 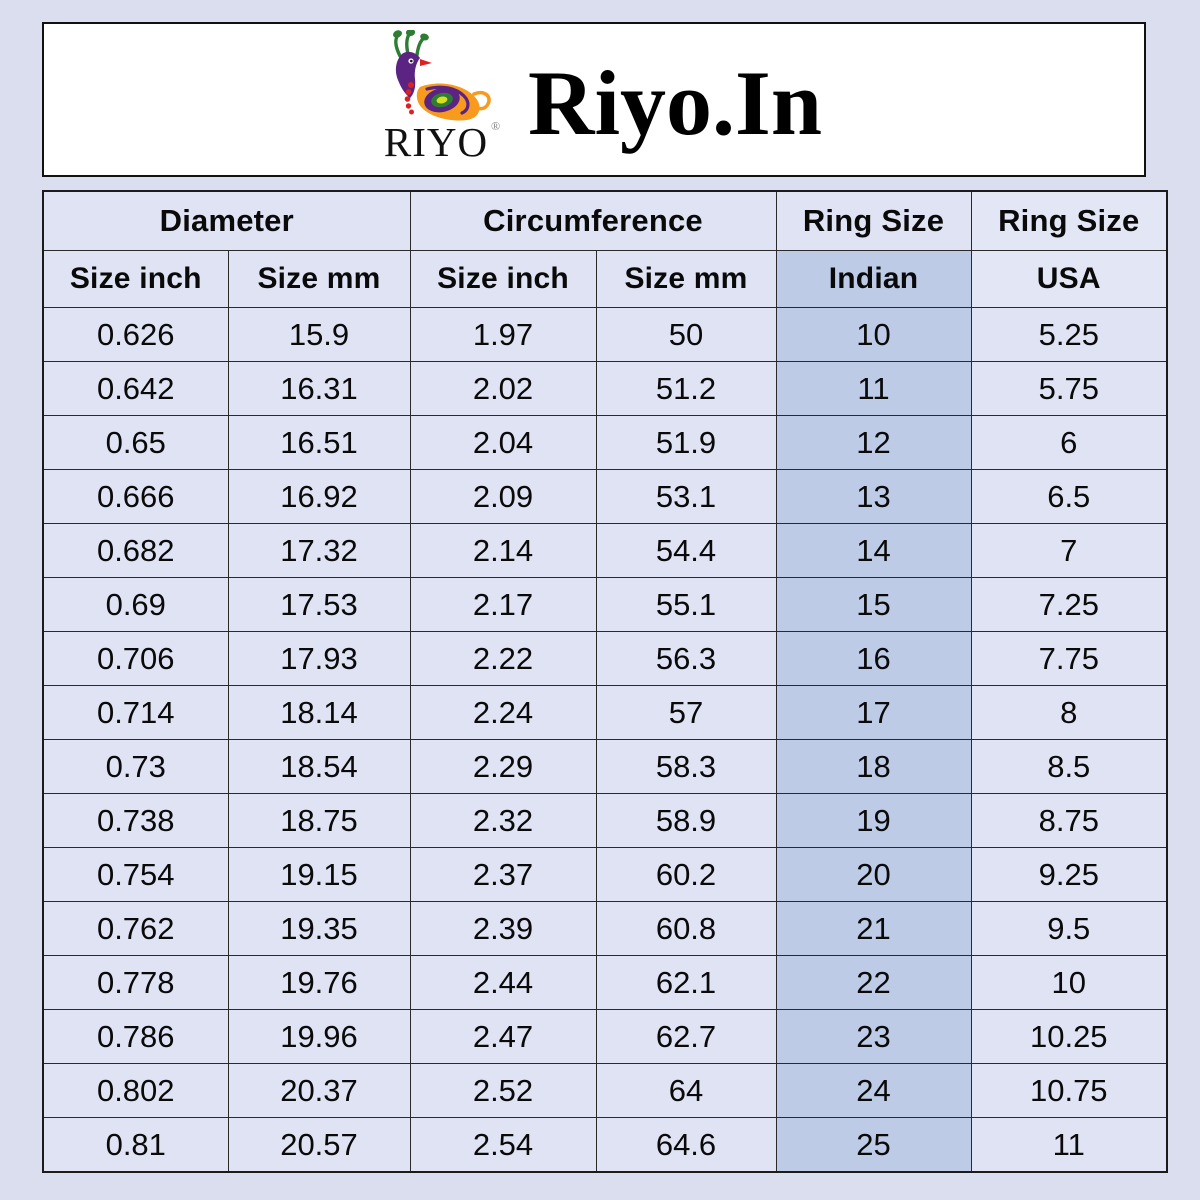 I want to click on cell-circumference-inch: 2.29, so click(x=503, y=766).